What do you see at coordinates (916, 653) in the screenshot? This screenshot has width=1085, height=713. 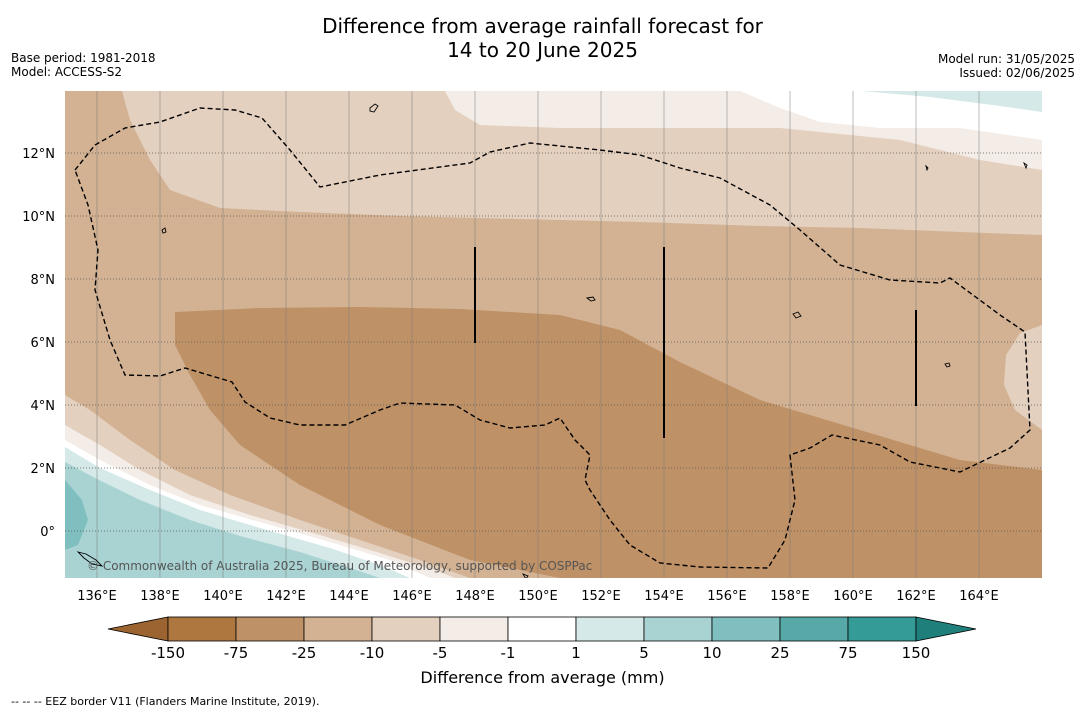 I see `colorbar-label: 150` at bounding box center [916, 653].